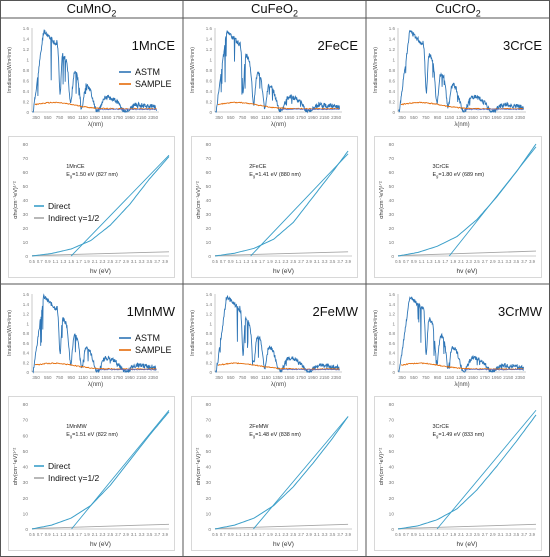  Describe the element at coordinates (100, 254) in the screenshot. I see `indirect-series-line` at that location.